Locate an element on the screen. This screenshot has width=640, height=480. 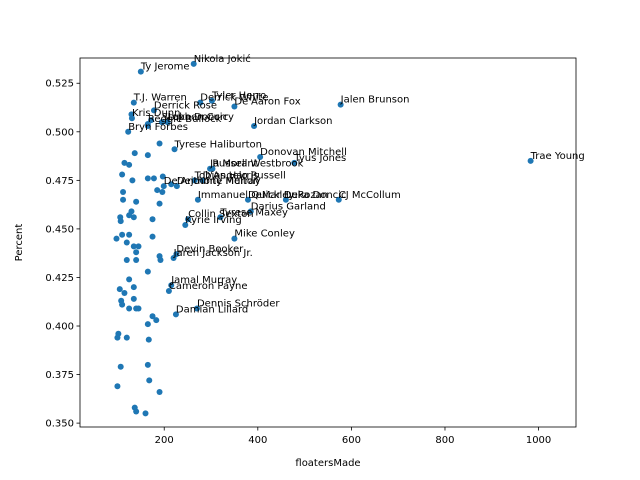
point-label: Tyrese Maxey is located at coordinates (253, 212).